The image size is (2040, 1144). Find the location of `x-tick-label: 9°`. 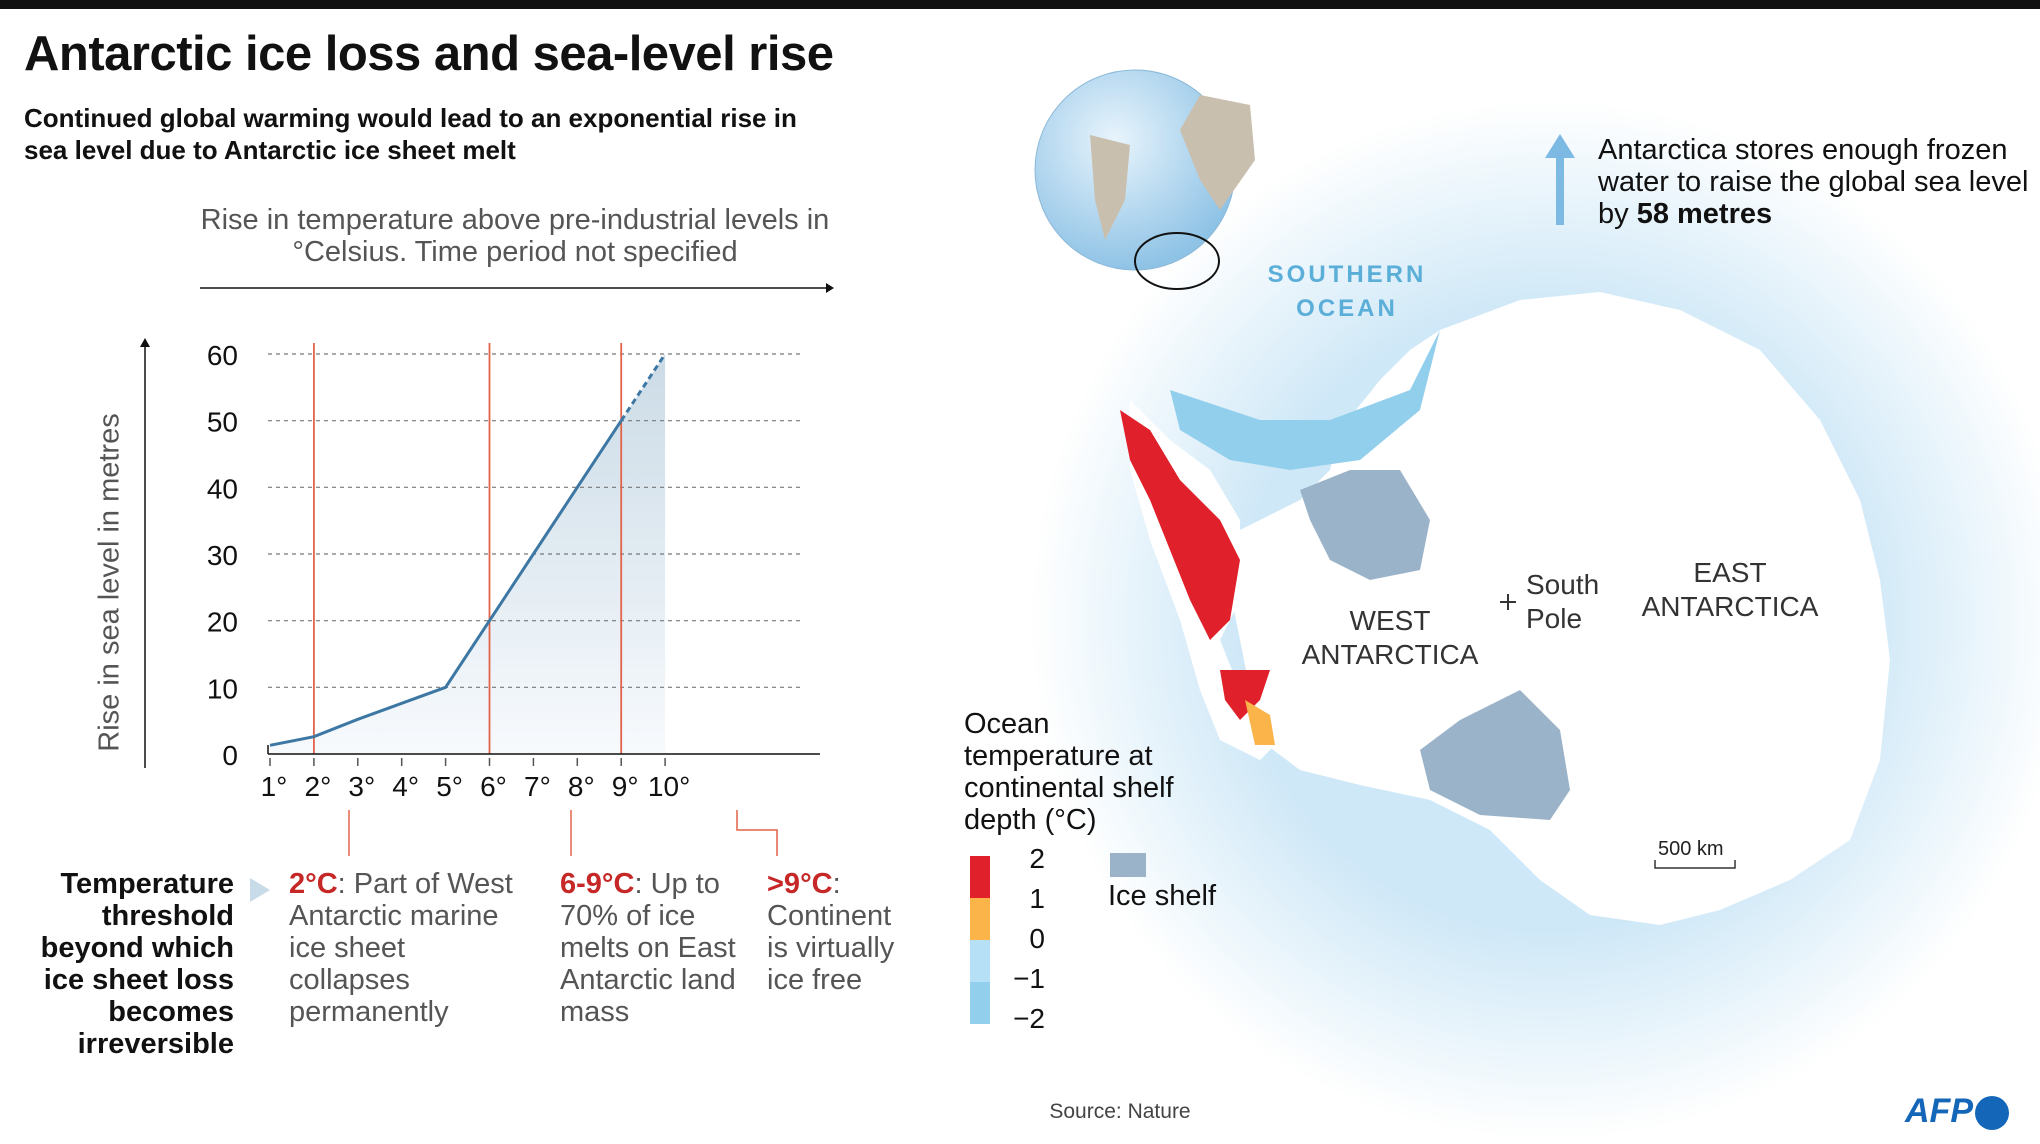

x-tick-label: 9° is located at coordinates (625, 786).